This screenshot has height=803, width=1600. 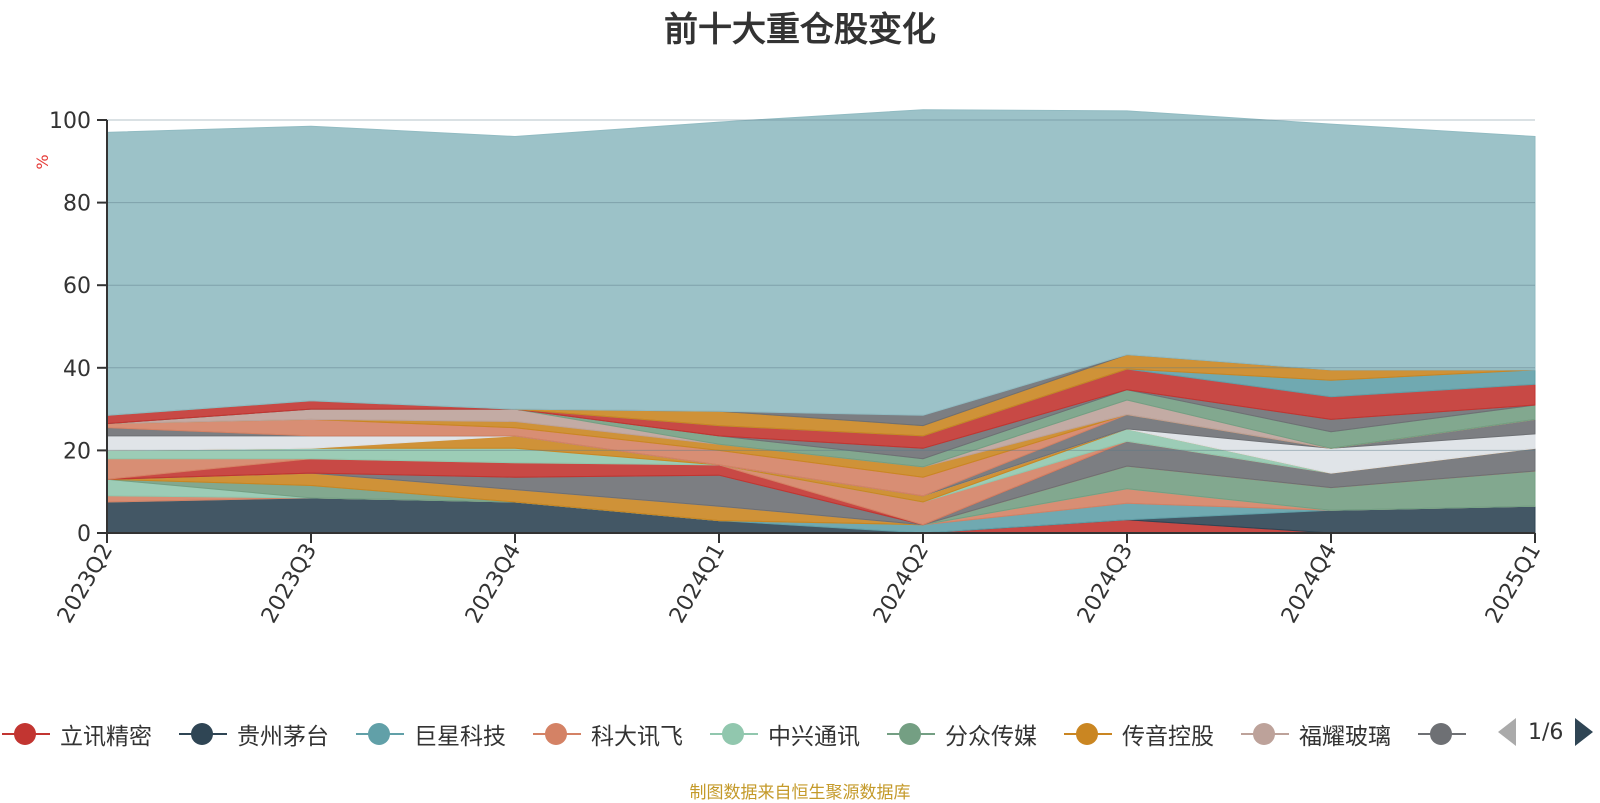 I want to click on legend-label: 立讯精密, so click(x=106, y=737).